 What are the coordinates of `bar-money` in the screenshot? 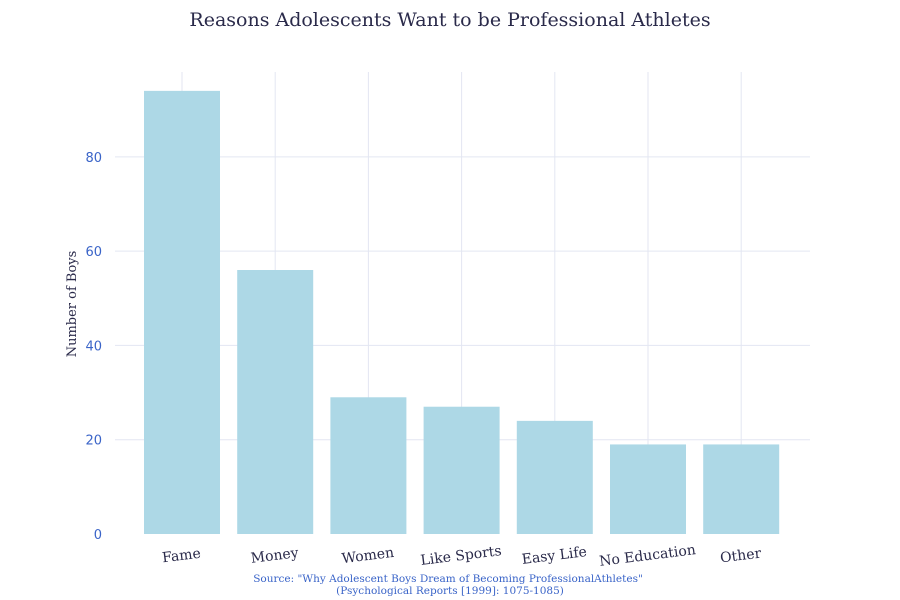 It's located at (275, 402).